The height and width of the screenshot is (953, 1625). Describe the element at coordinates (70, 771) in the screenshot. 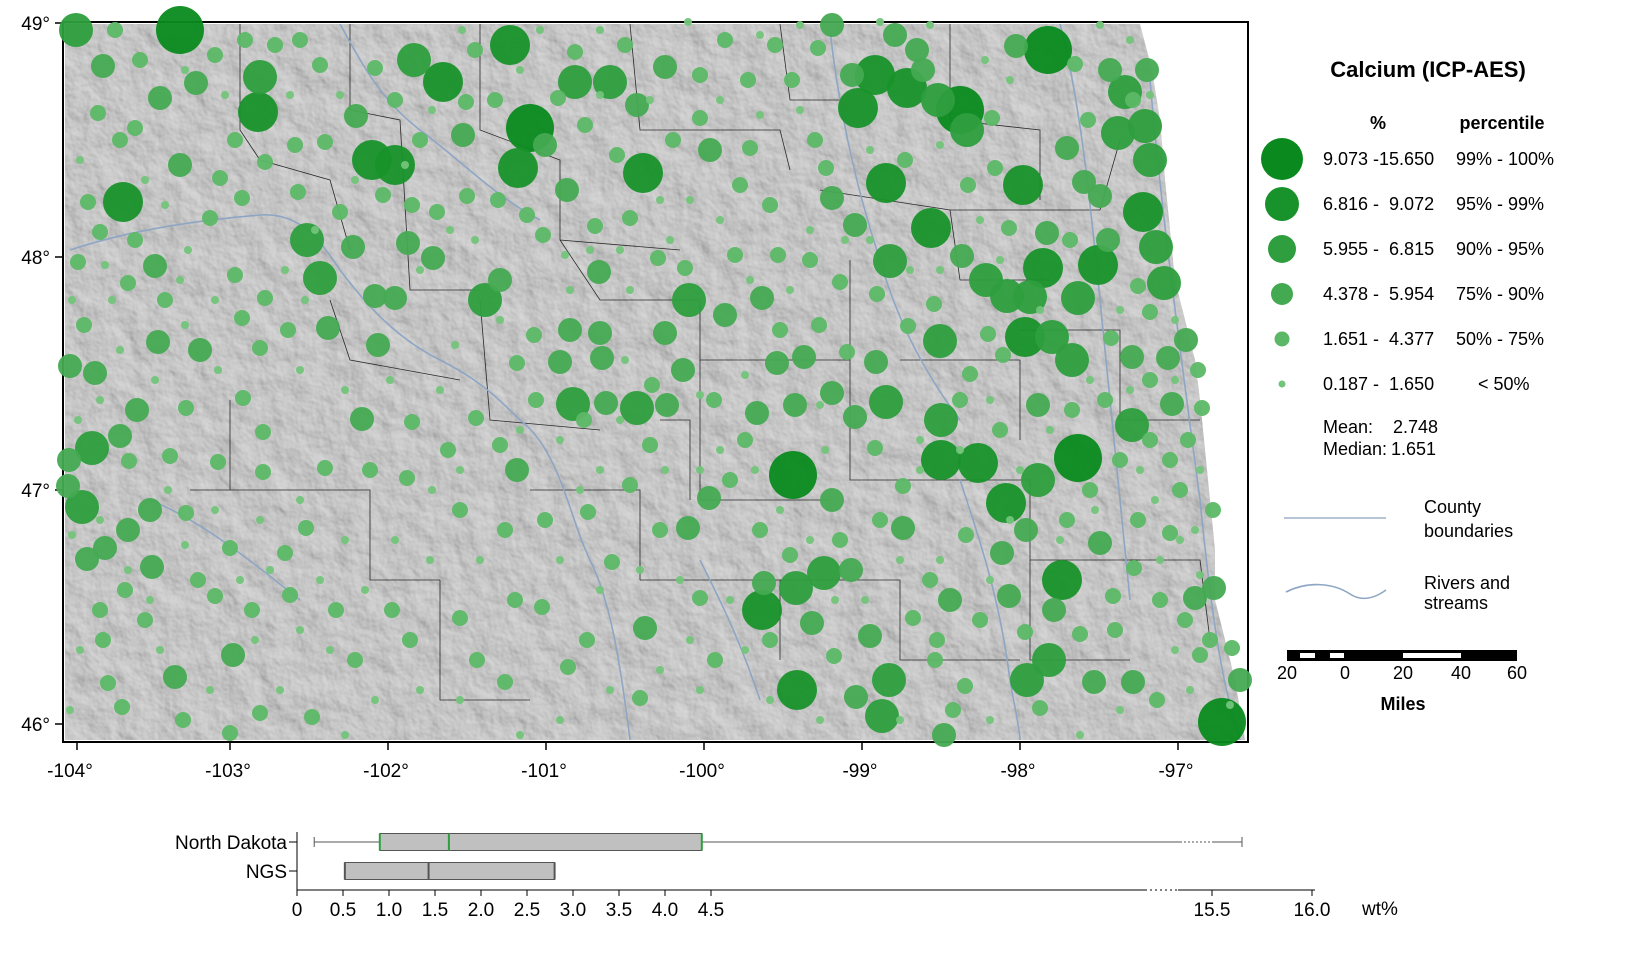

I see `lon-label: -104°` at that location.